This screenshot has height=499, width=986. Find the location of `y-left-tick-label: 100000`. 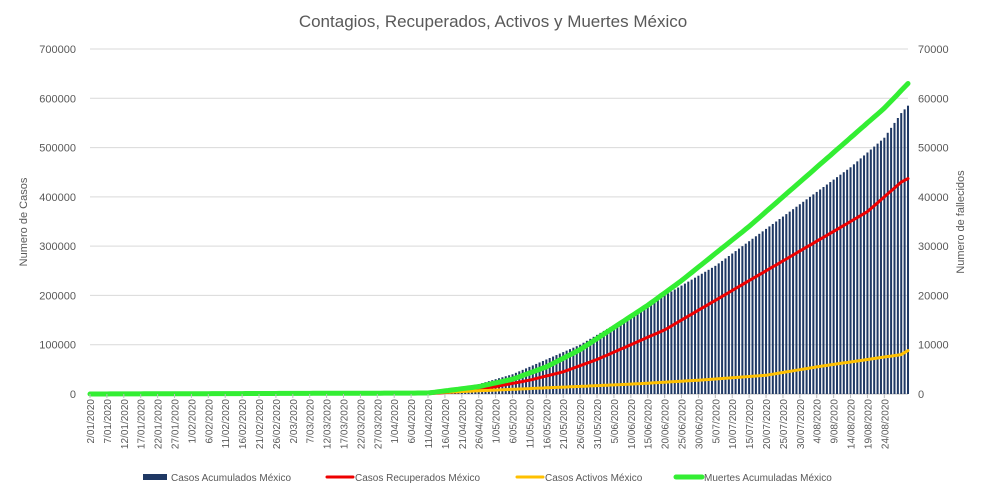

y-left-tick-label: 100000 is located at coordinates (57, 346).